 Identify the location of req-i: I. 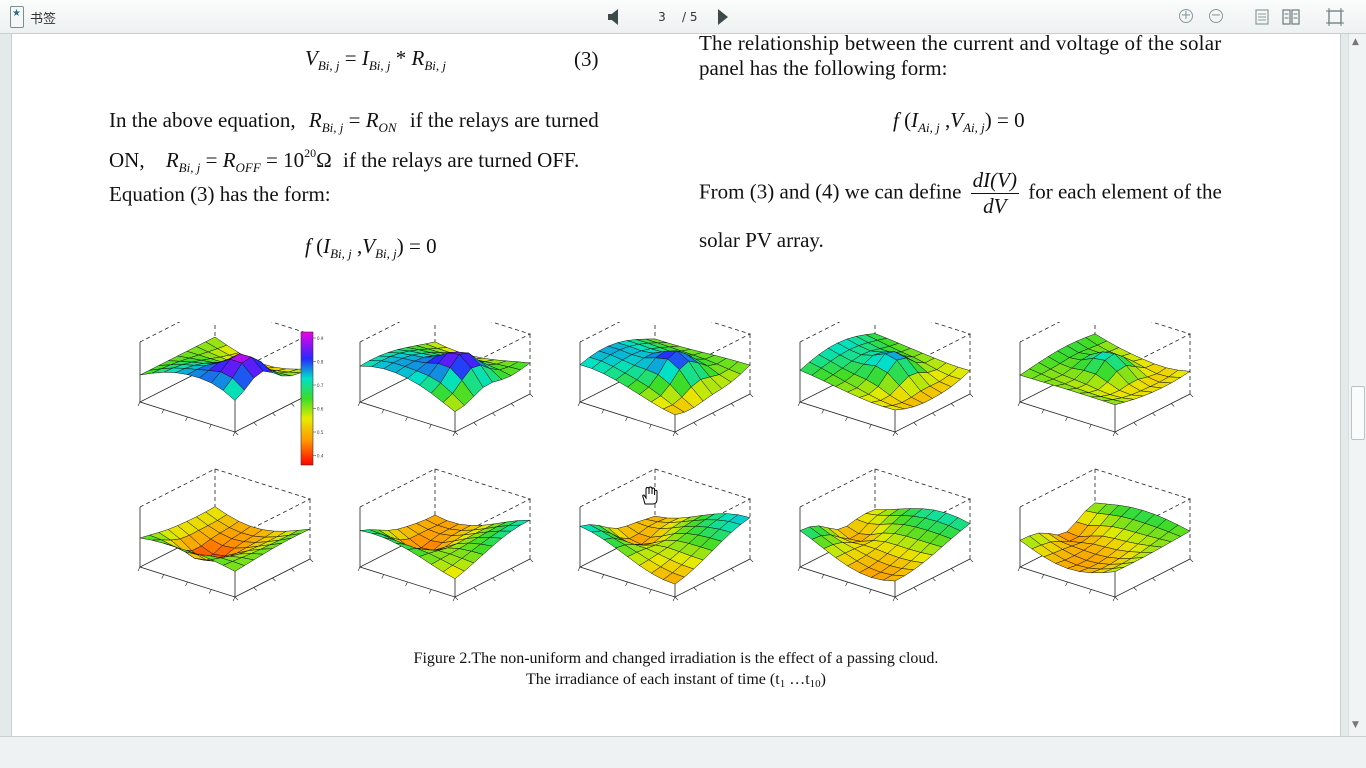
(915, 120).